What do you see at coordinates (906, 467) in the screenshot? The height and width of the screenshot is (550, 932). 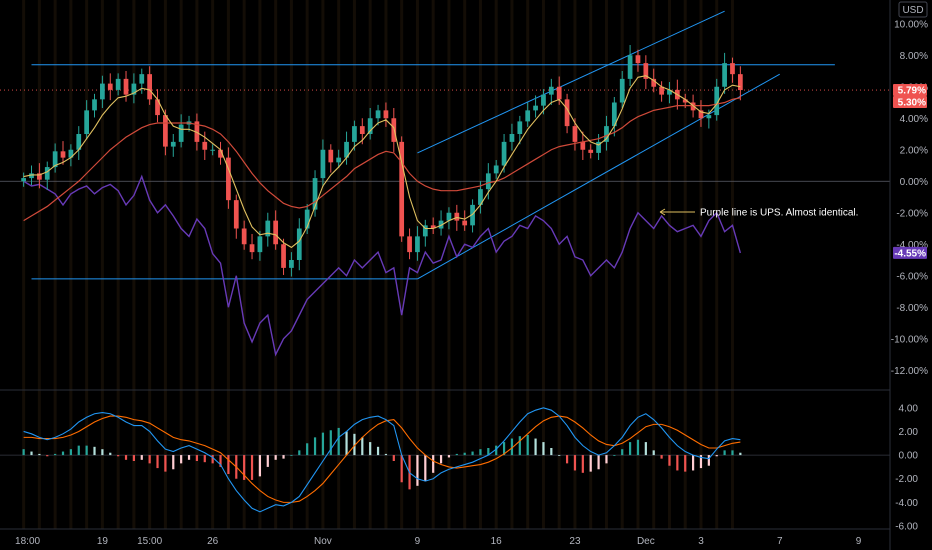 I see `macd-axis: 4.00 2.00 0.00 -2.00 -4.00 -6.00` at bounding box center [906, 467].